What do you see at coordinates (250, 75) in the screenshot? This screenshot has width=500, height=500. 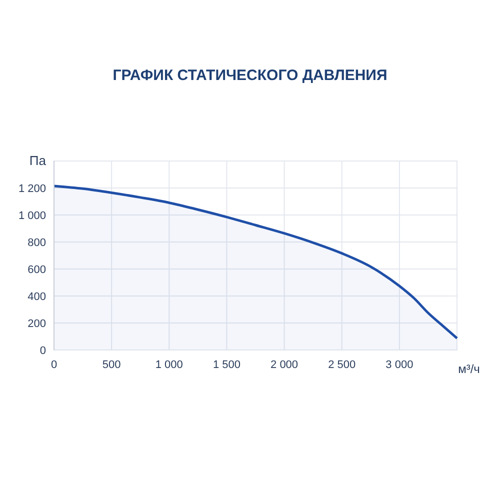 I see `chart-title: ГРАФИК СТАТИЧЕСКОГО ДАВЛЕНИЯ` at bounding box center [250, 75].